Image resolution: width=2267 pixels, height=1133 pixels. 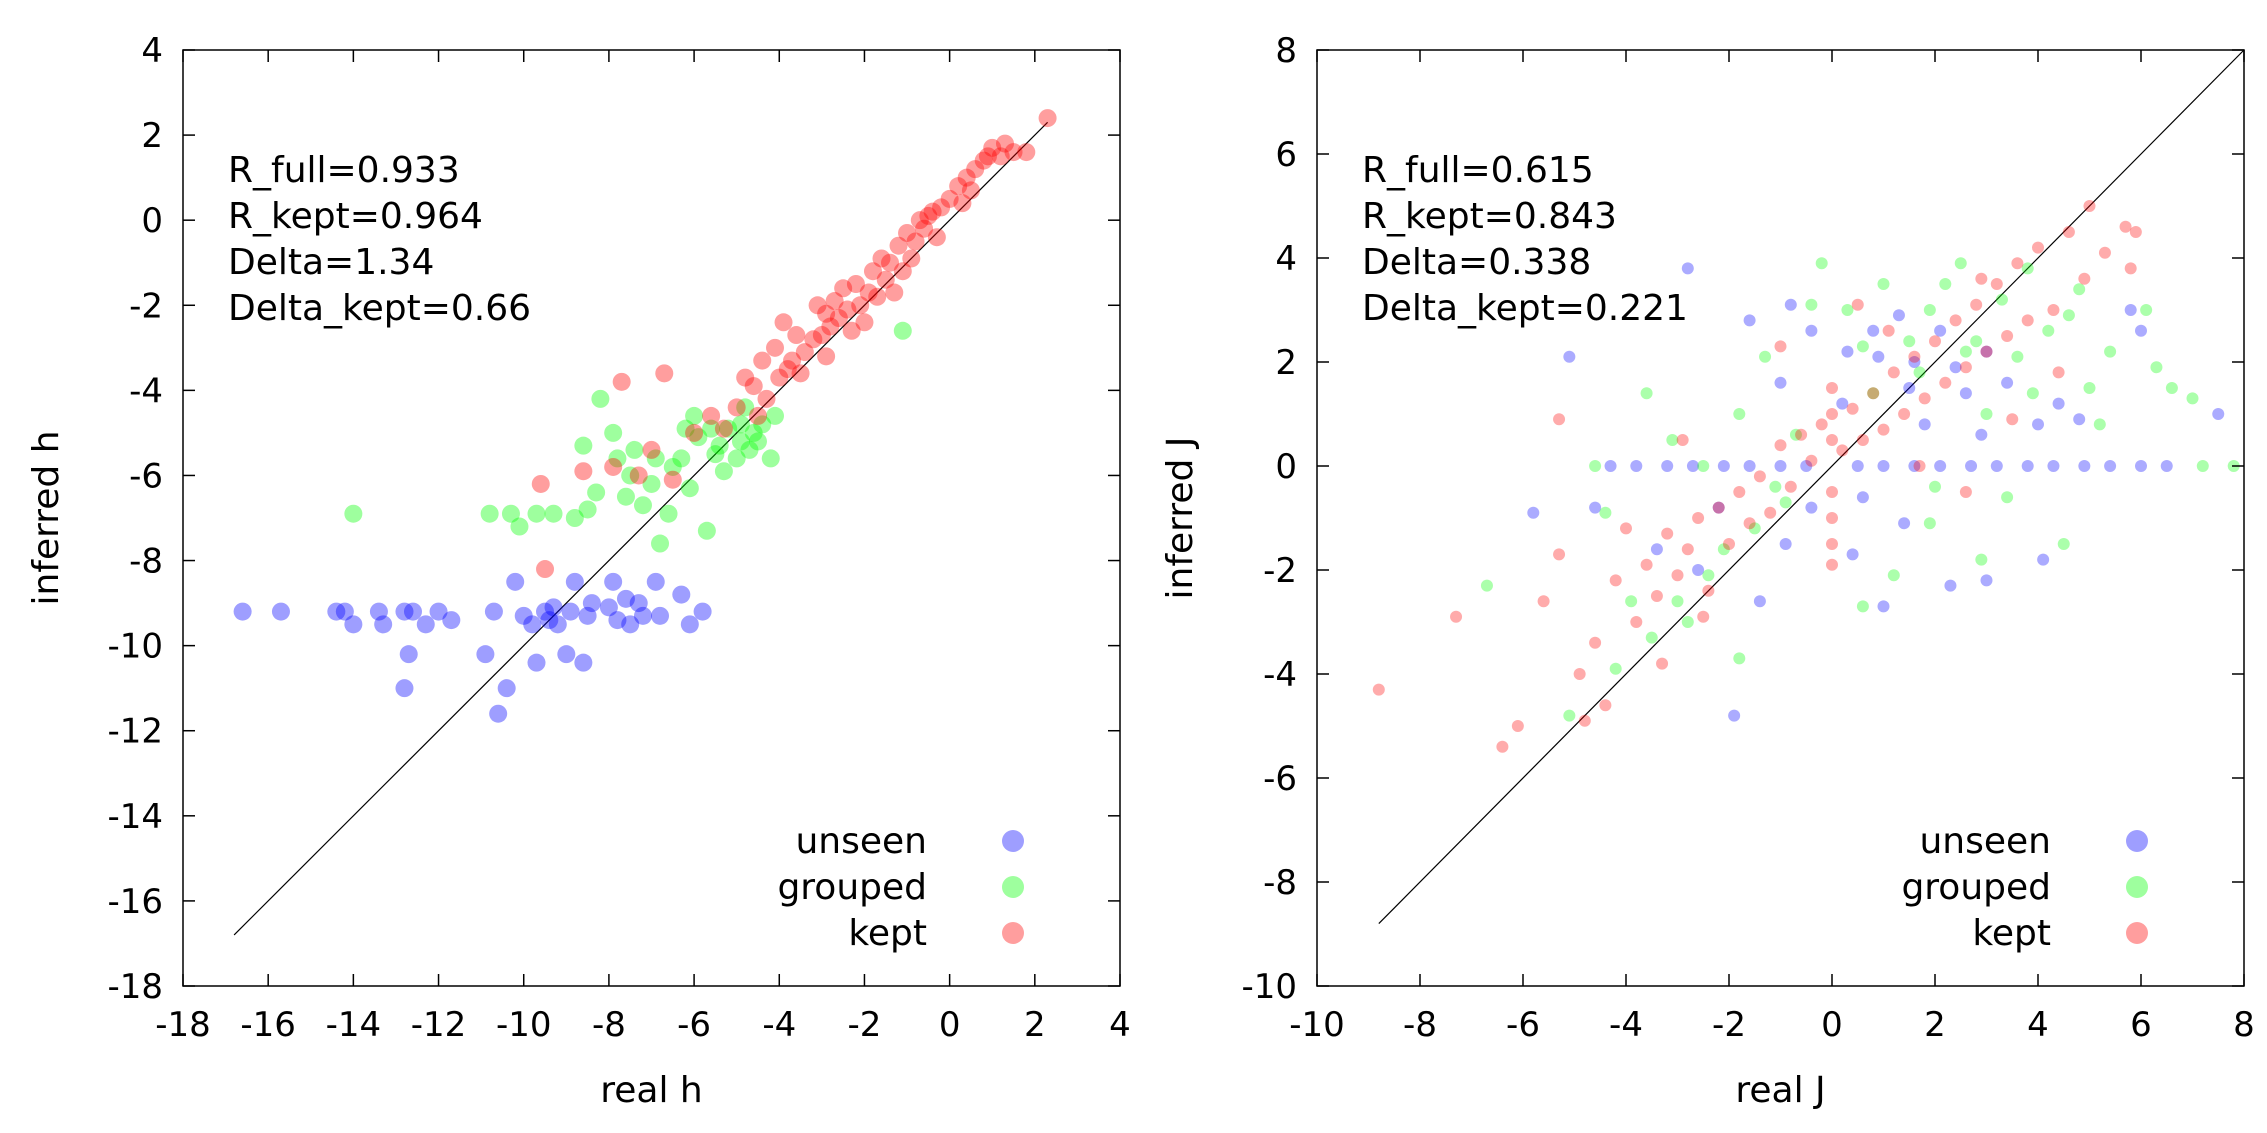 I want to click on left-annotation-r-kept: R_kept=0.964, so click(x=355, y=216).